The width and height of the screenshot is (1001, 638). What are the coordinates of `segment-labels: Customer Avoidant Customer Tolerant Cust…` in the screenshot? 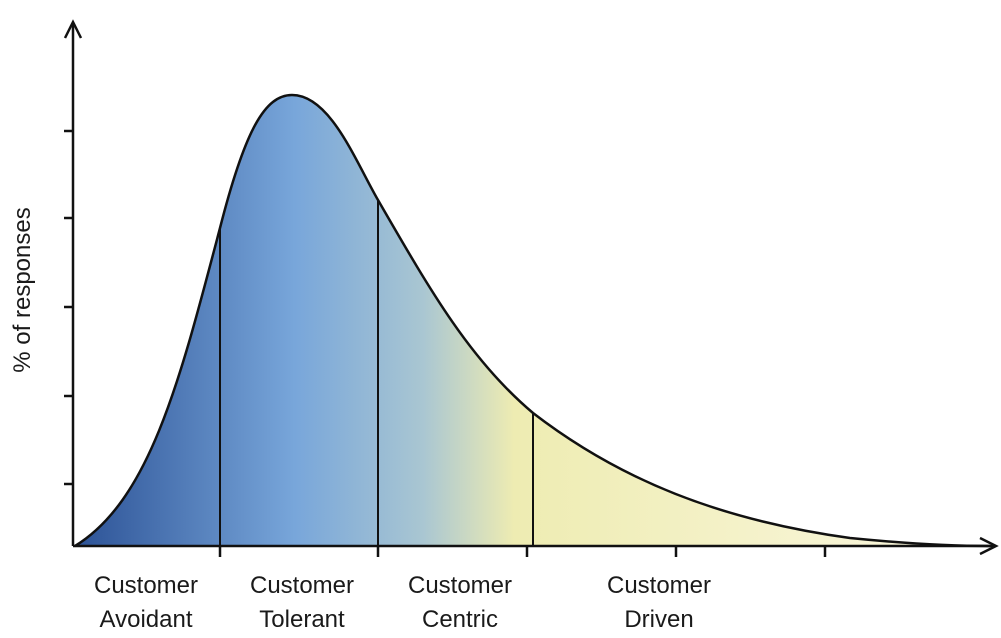 It's located at (402, 602).